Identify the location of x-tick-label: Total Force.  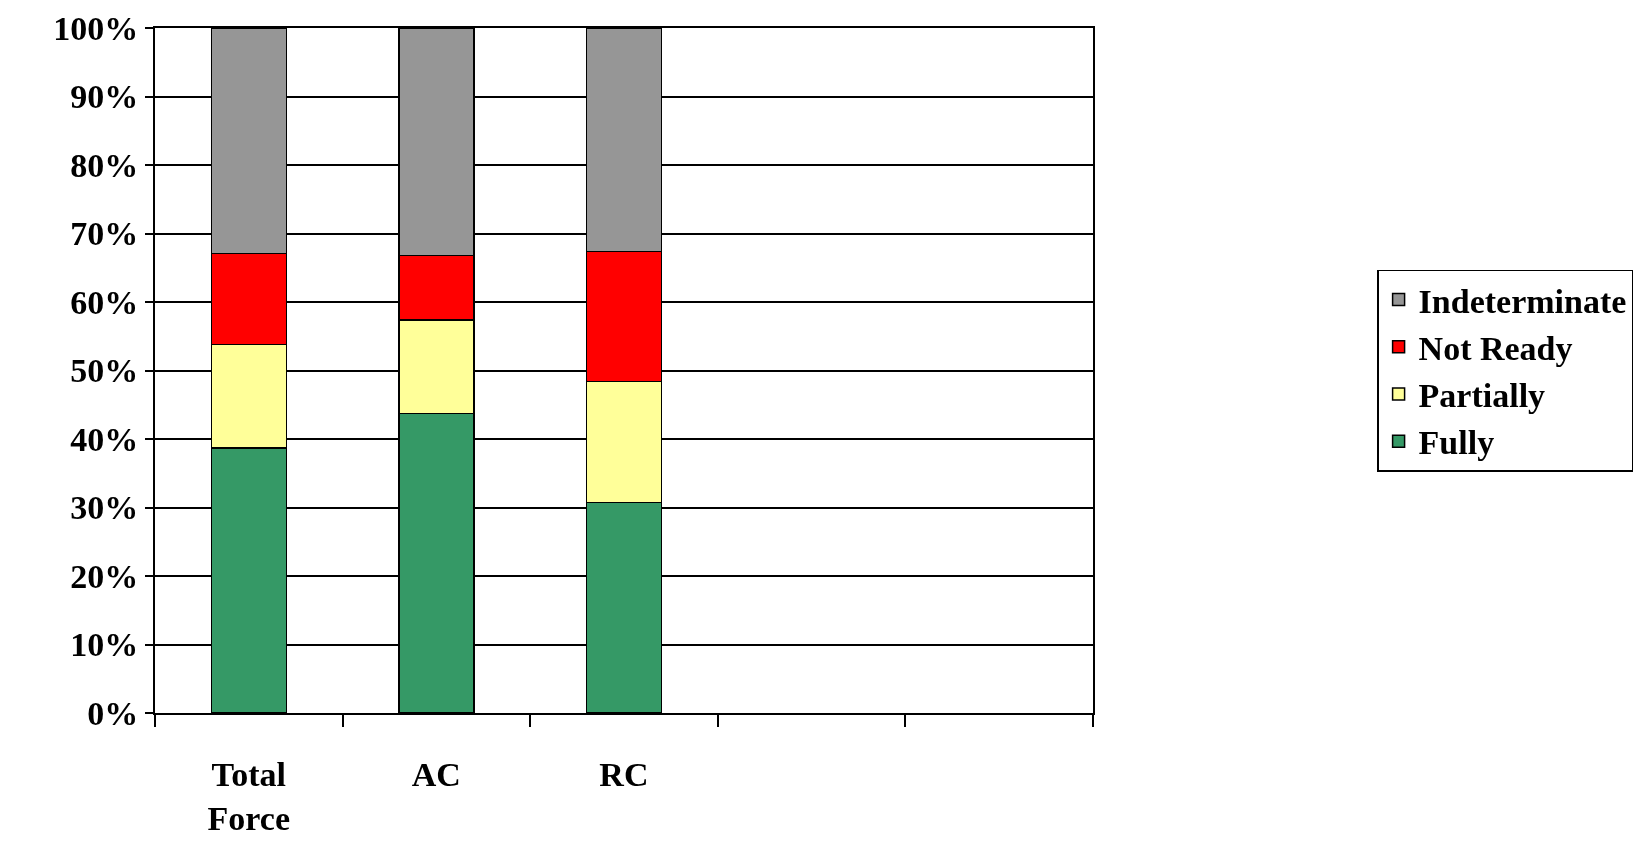
(248, 796).